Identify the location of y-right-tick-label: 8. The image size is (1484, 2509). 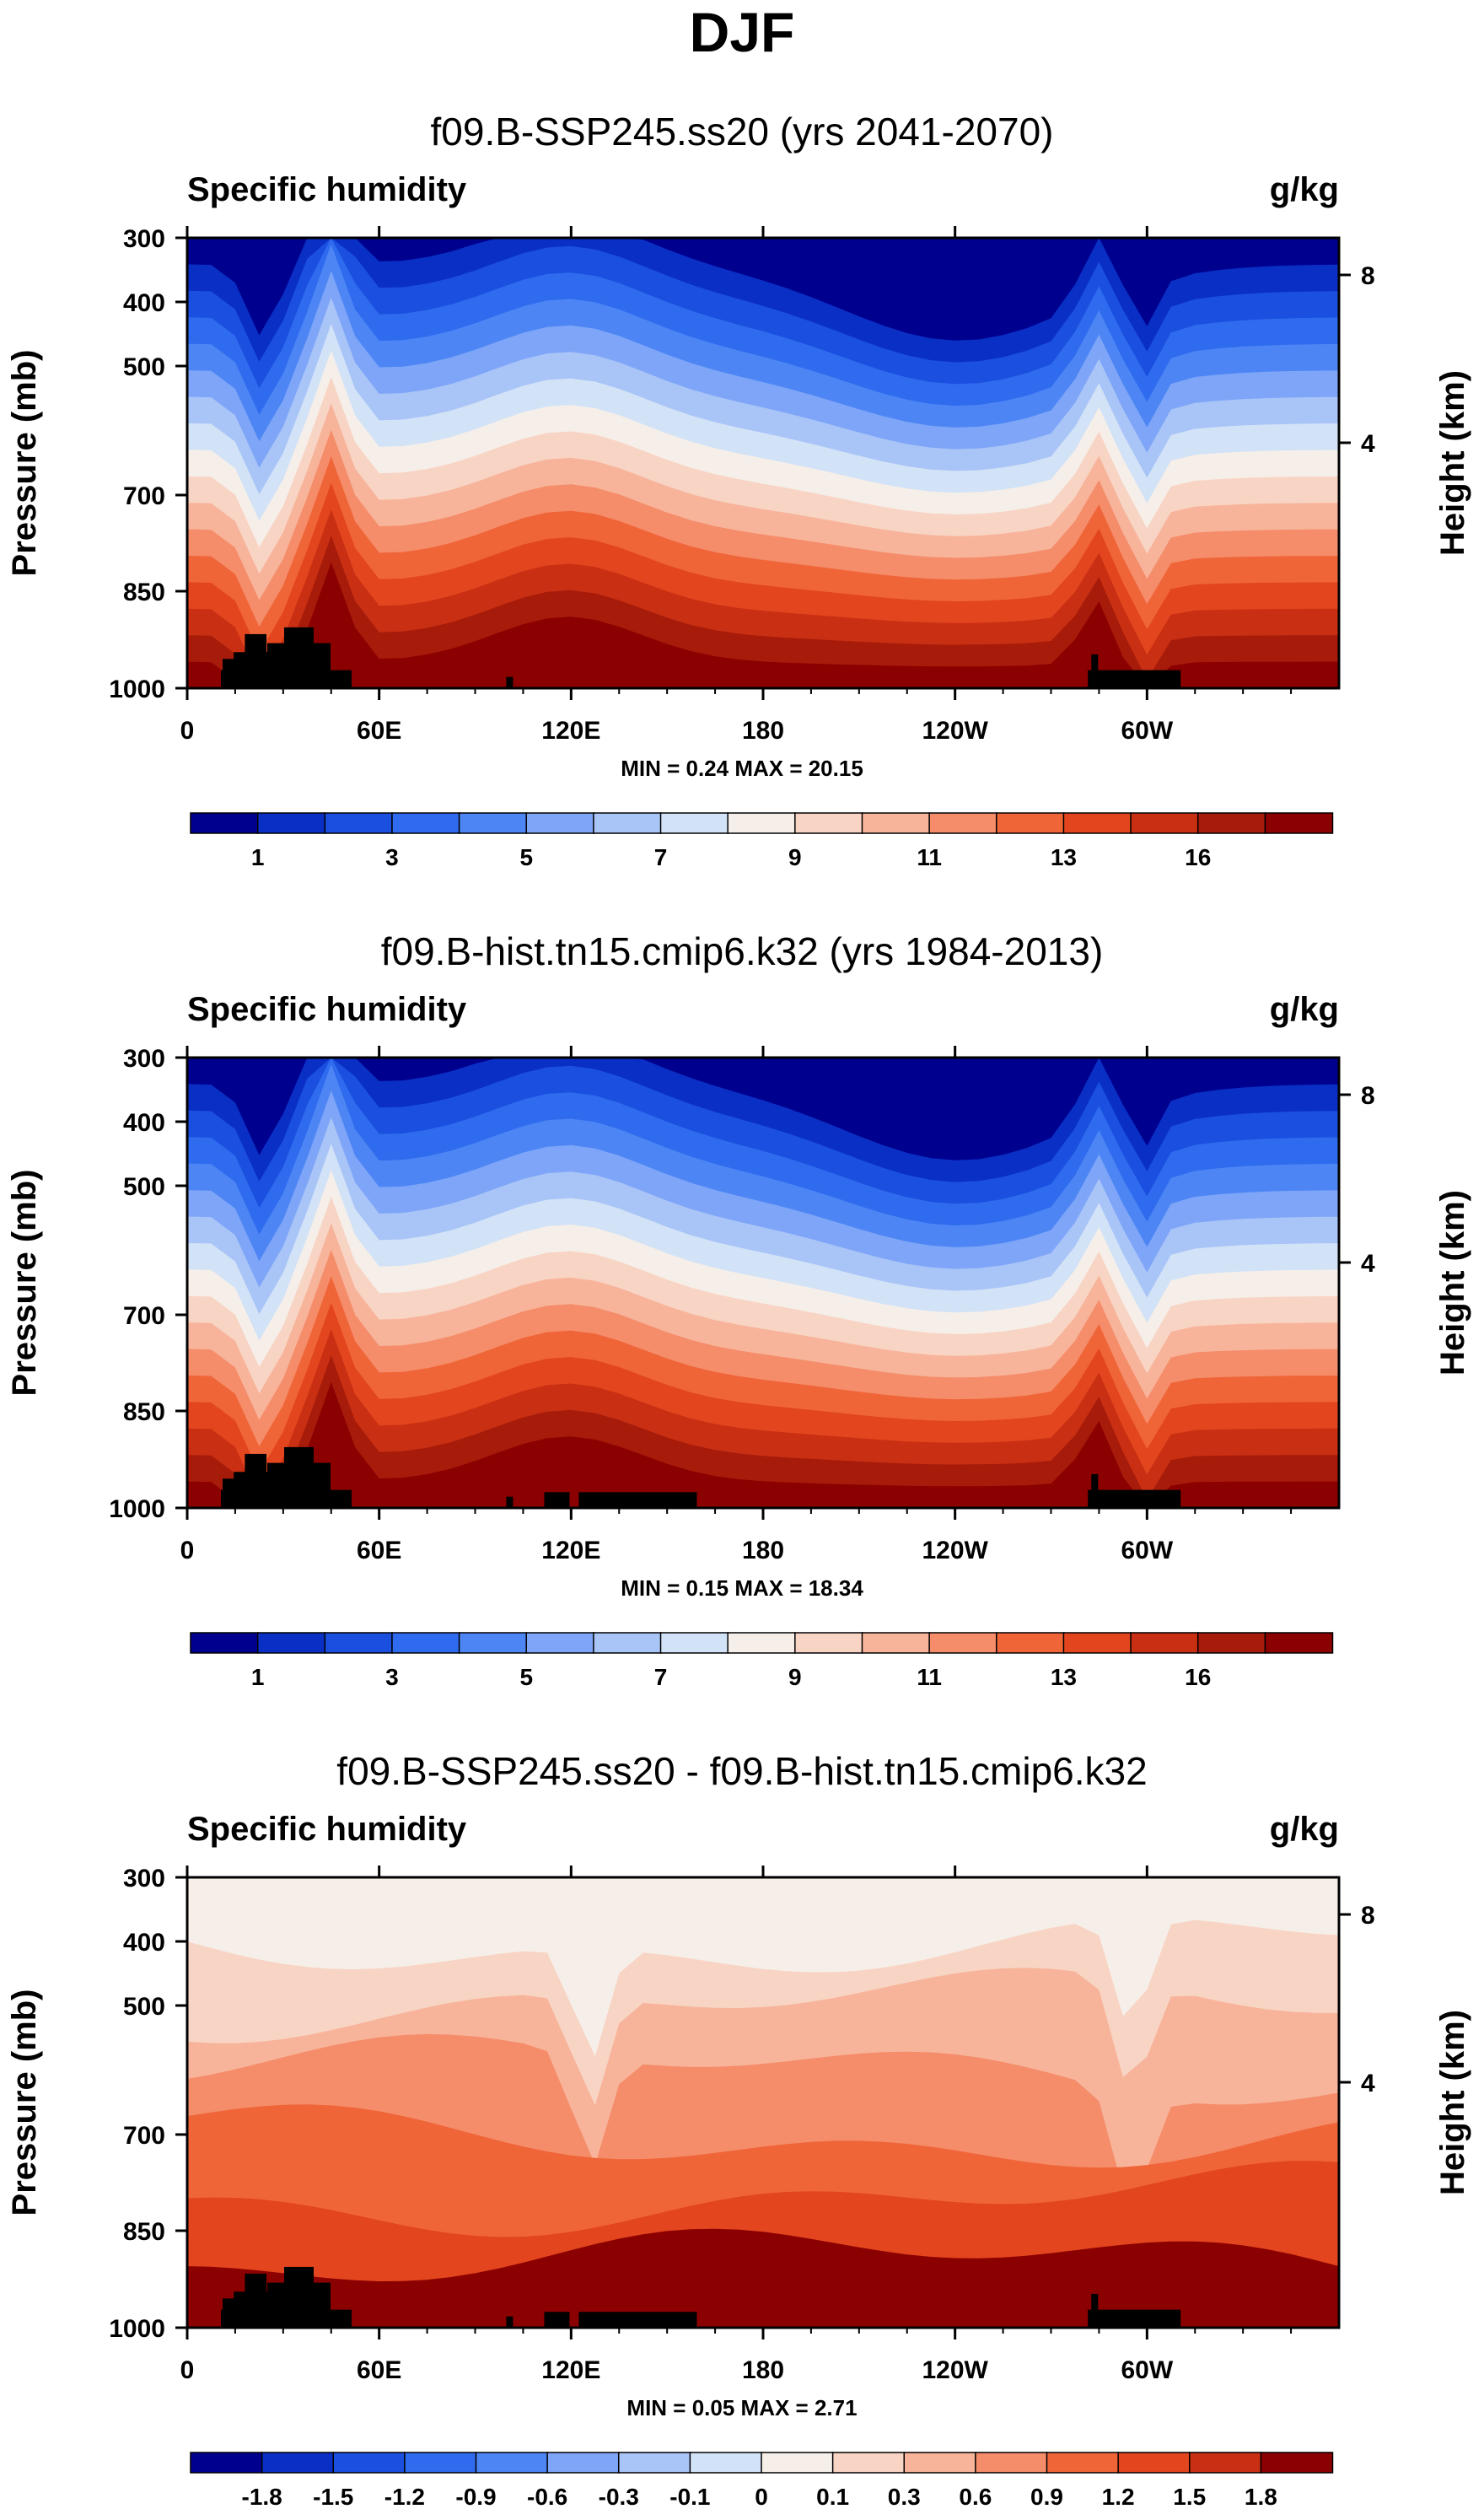
(1368, 1096).